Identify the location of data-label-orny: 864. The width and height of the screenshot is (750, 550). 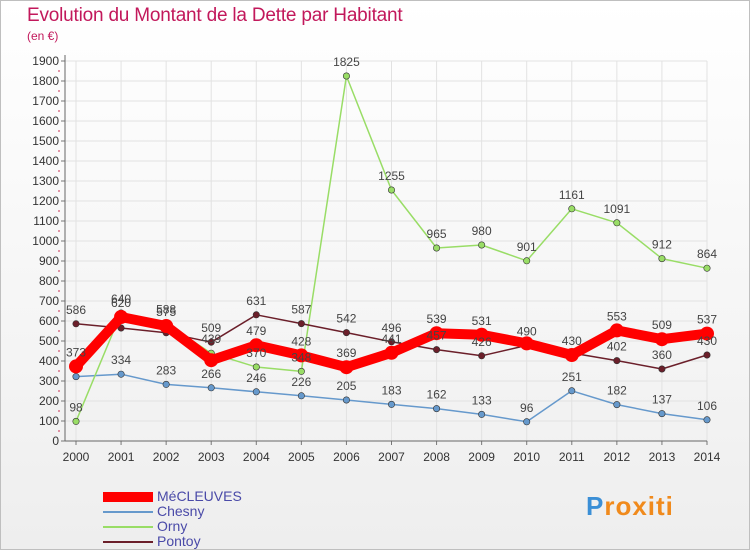
(707, 254).